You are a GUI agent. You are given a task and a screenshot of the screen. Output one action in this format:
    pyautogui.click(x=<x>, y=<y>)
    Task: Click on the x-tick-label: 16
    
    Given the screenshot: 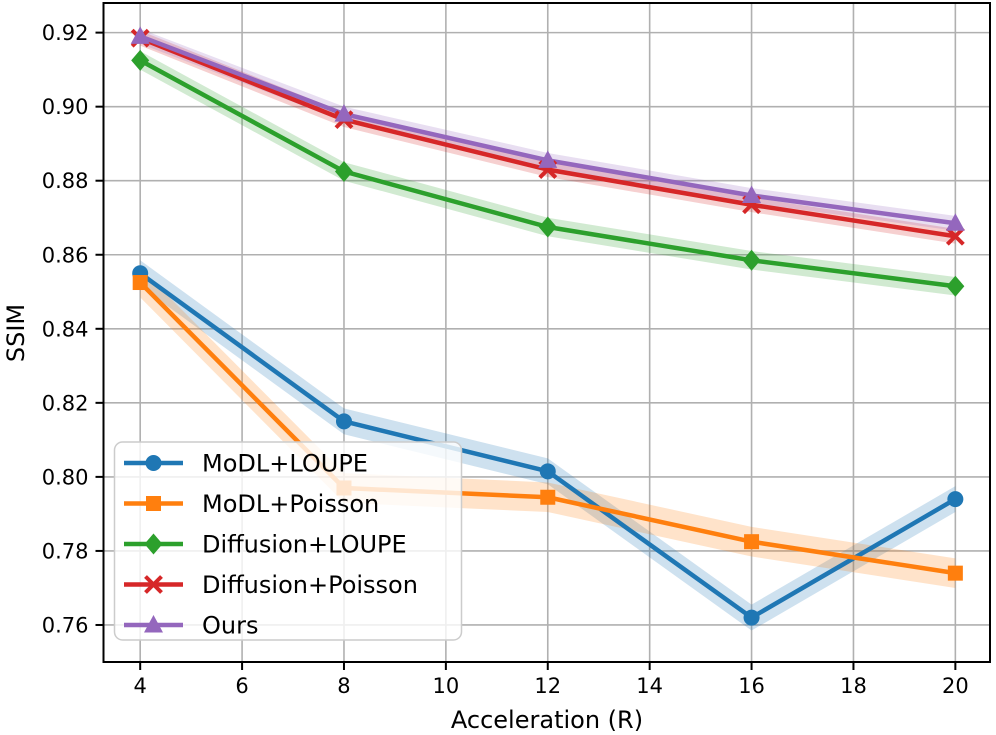 What is the action you would take?
    pyautogui.click(x=751, y=686)
    